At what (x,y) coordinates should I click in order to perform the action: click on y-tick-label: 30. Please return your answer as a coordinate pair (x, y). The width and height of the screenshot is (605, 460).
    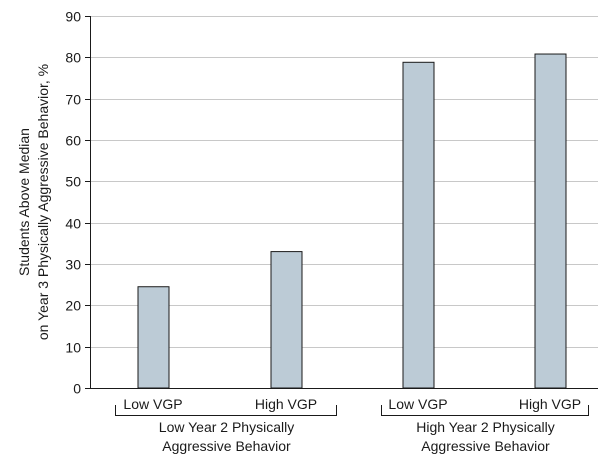
    Looking at the image, I should click on (73, 265).